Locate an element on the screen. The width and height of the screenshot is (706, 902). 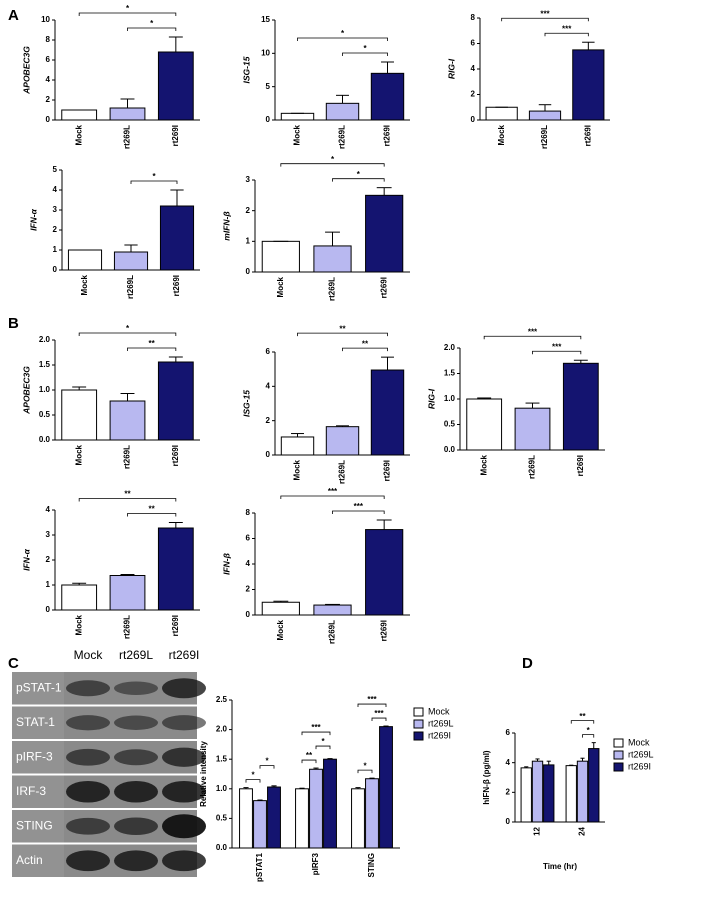
panel-label: C is located at coordinates (13, 663).